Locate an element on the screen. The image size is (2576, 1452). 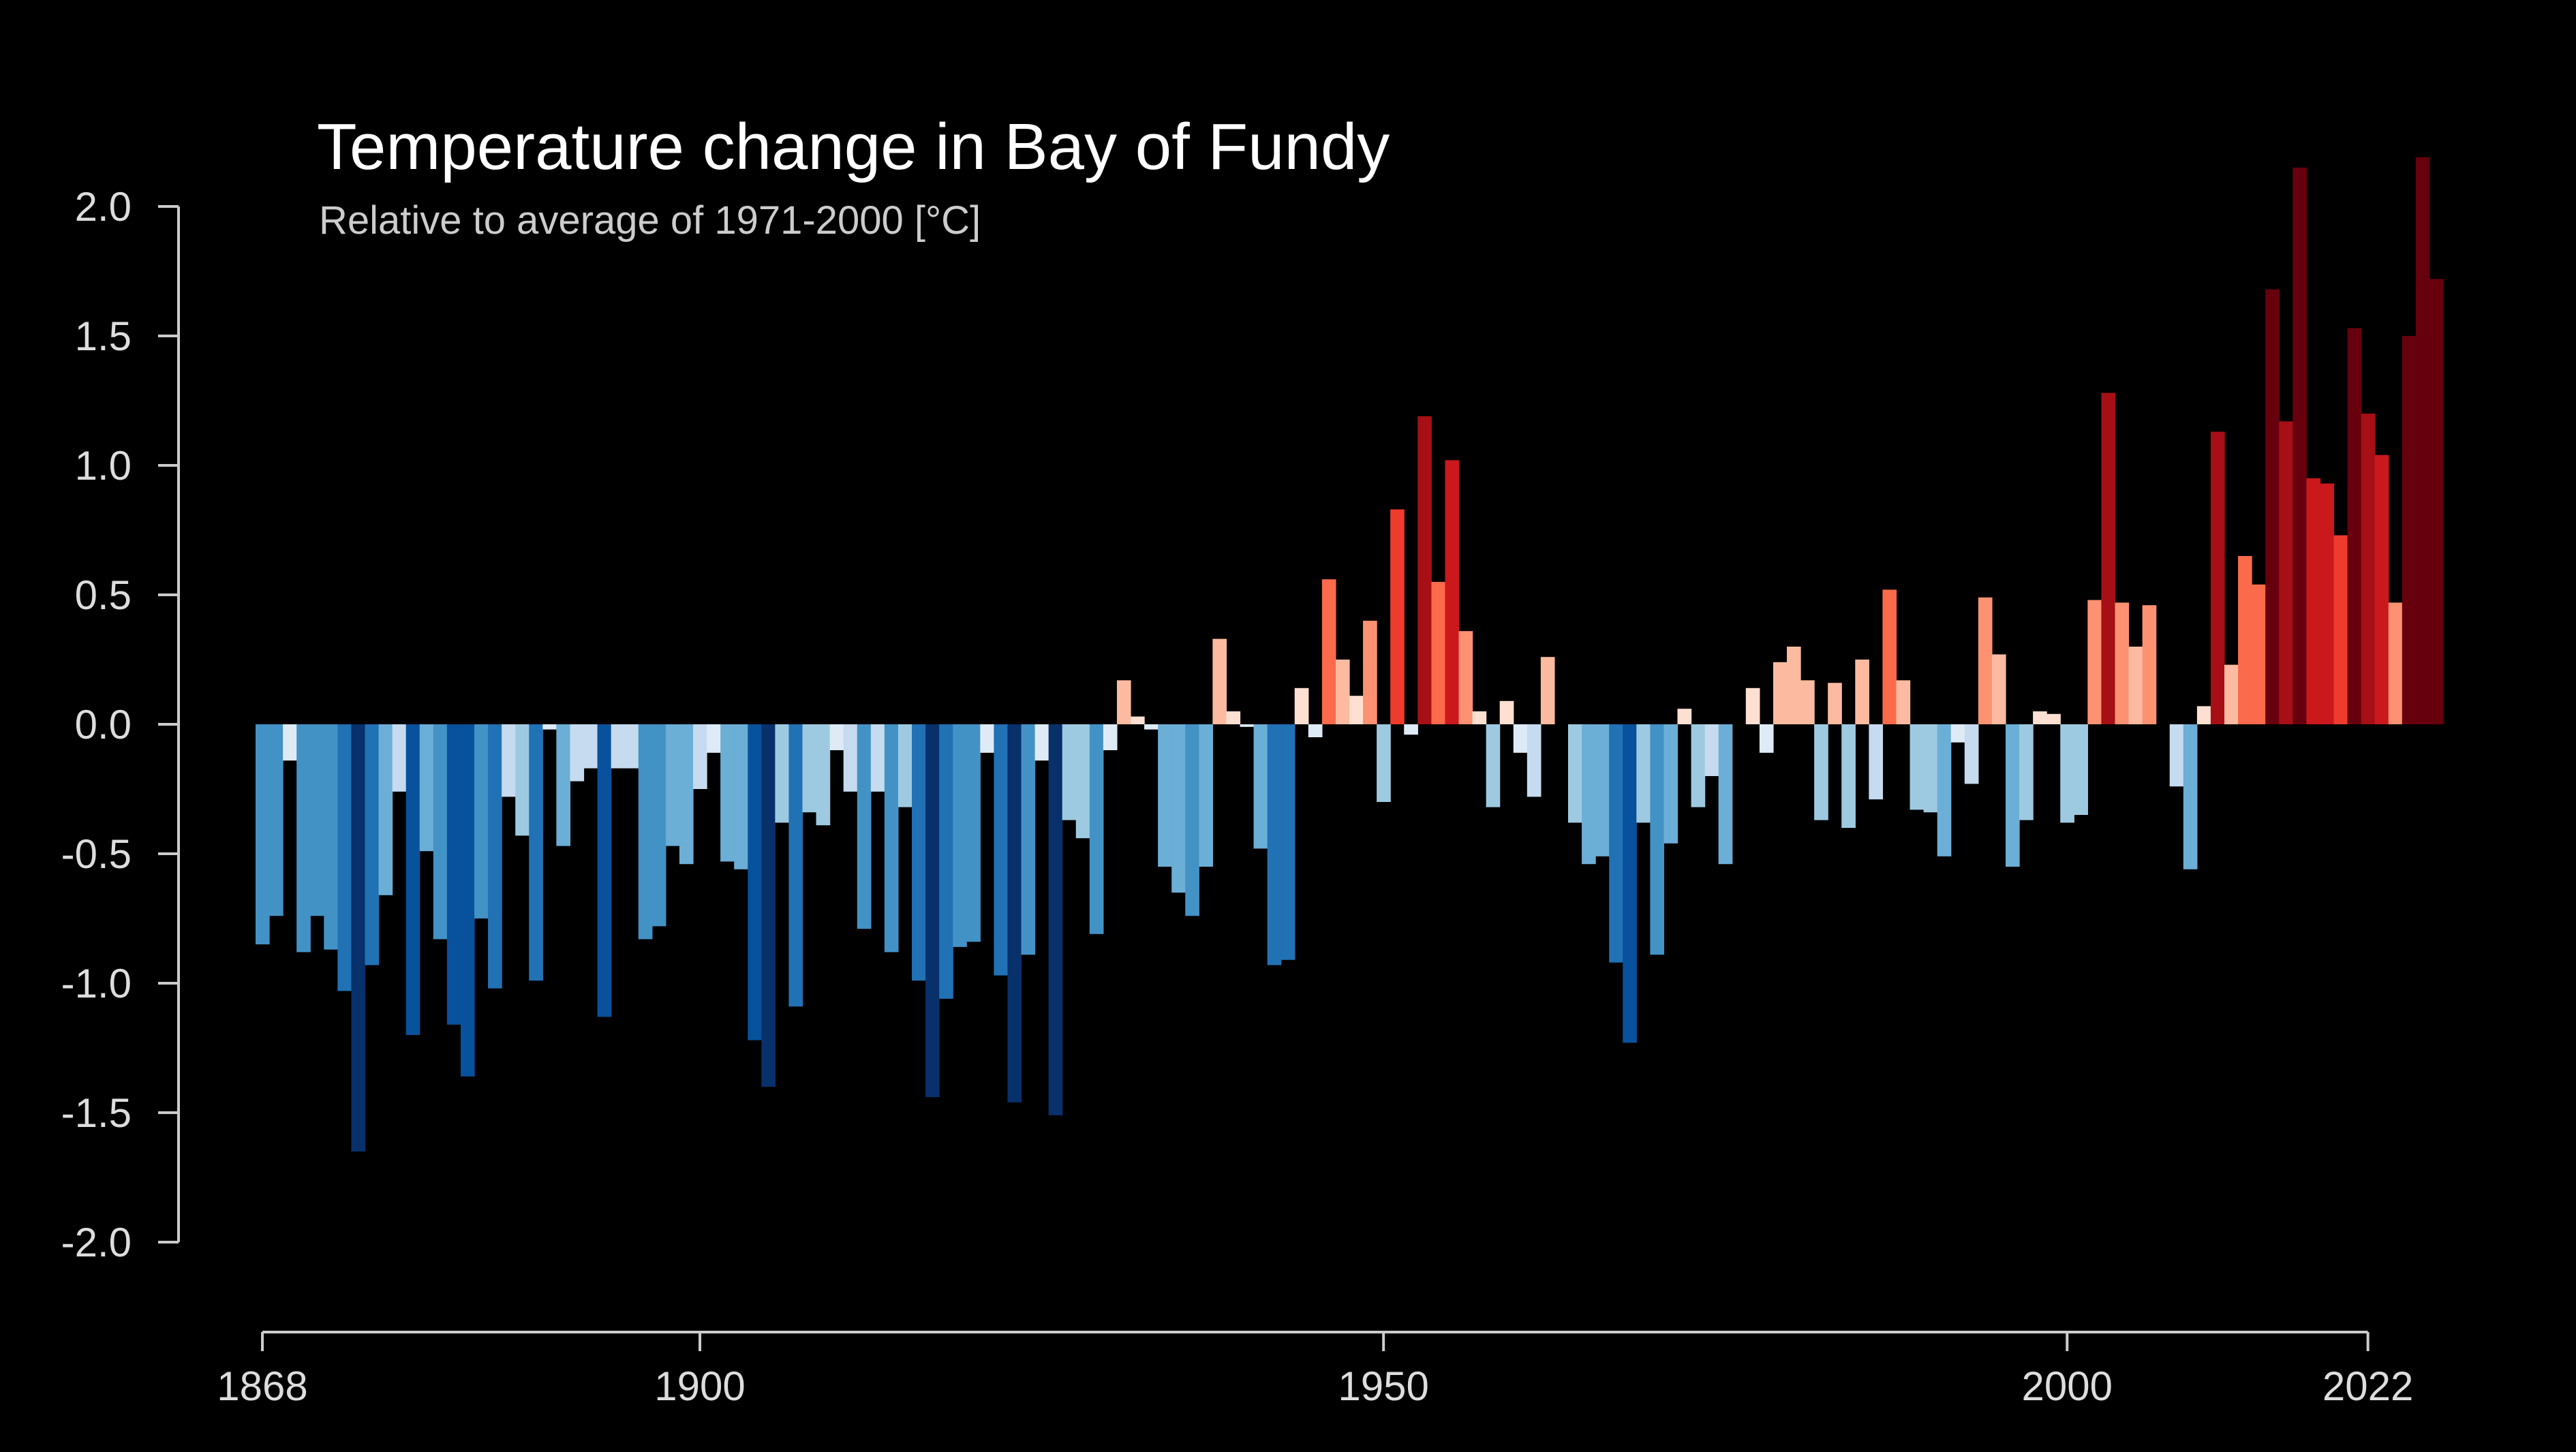
bar-1900 is located at coordinates (700, 756).